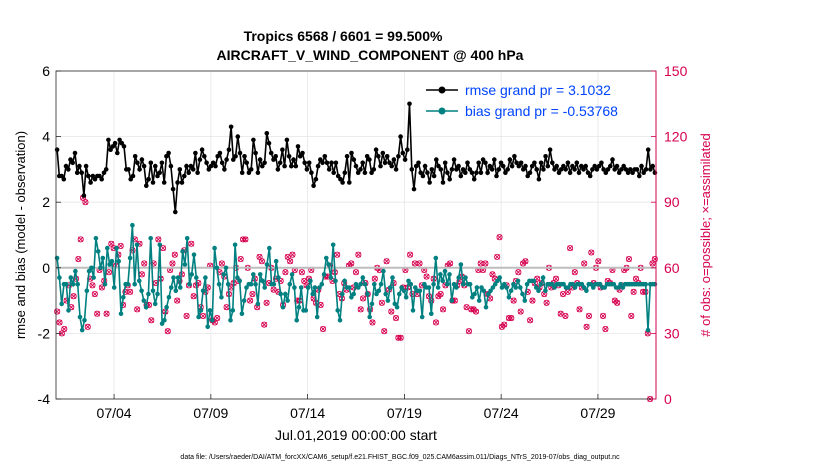 The width and height of the screenshot is (830, 475). What do you see at coordinates (676, 71) in the screenshot?
I see `right-tick-label: 150` at bounding box center [676, 71].